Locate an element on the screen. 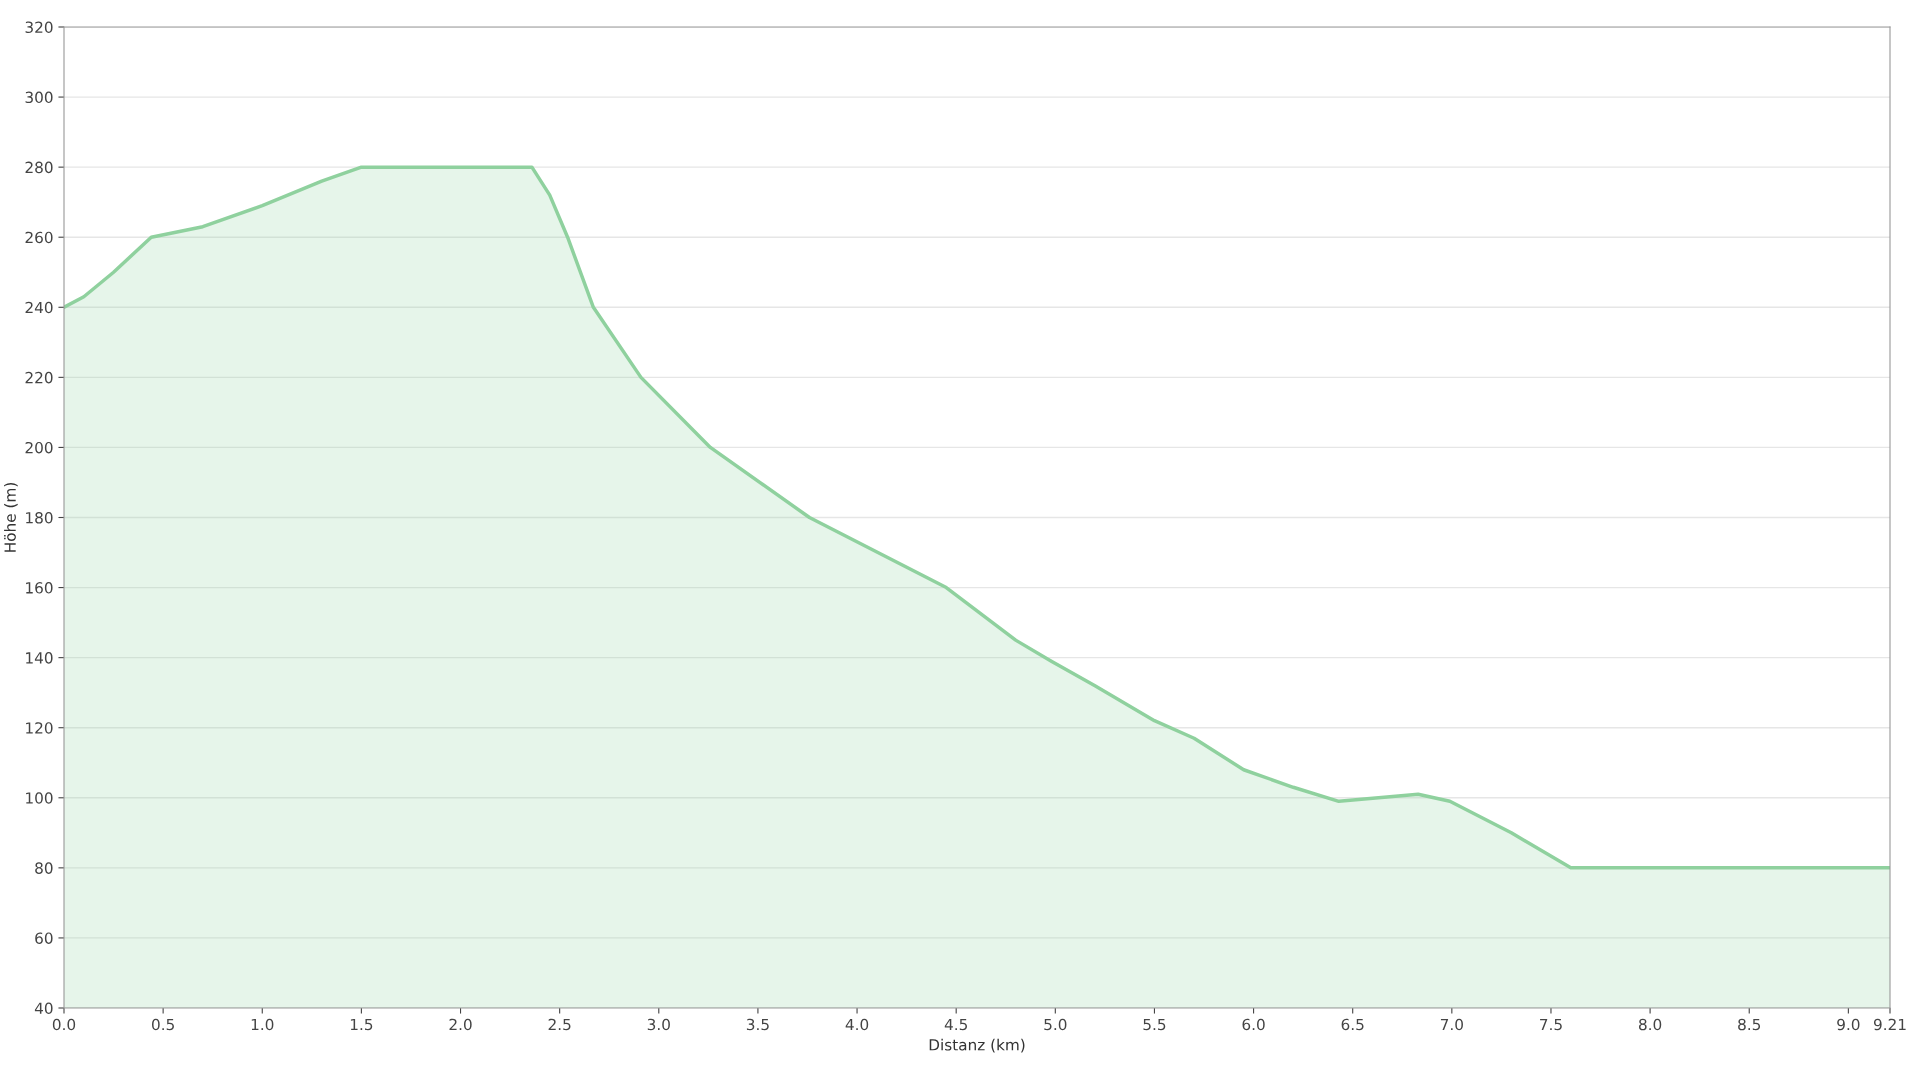  x-tick-label: 8.0 is located at coordinates (1650, 1024).